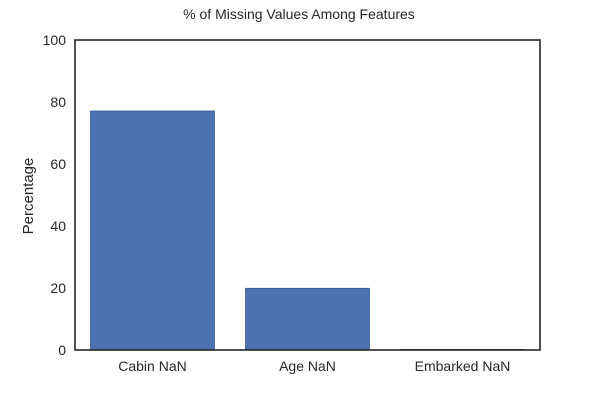 This screenshot has height=400, width=600. What do you see at coordinates (299, 14) in the screenshot?
I see `chart-title: % of Missing Values Among Features` at bounding box center [299, 14].